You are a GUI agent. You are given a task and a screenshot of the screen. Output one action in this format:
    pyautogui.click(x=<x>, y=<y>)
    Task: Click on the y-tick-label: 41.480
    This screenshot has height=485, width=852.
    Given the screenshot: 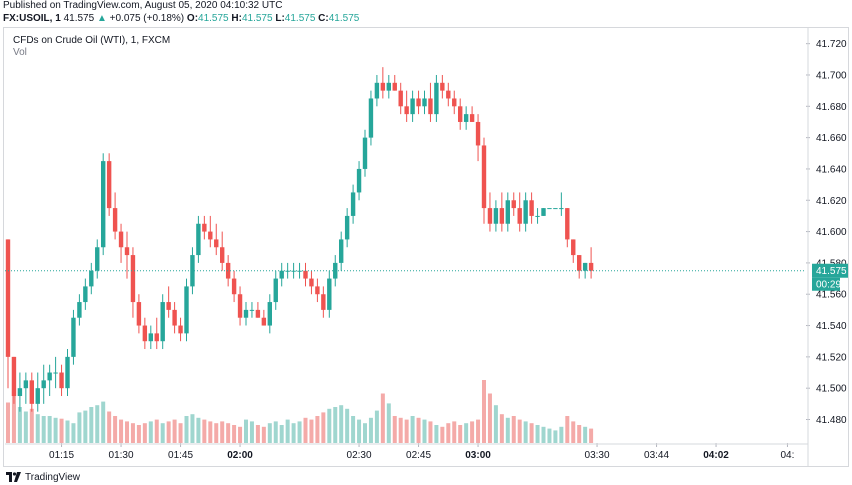 What is the action you would take?
    pyautogui.click(x=831, y=420)
    